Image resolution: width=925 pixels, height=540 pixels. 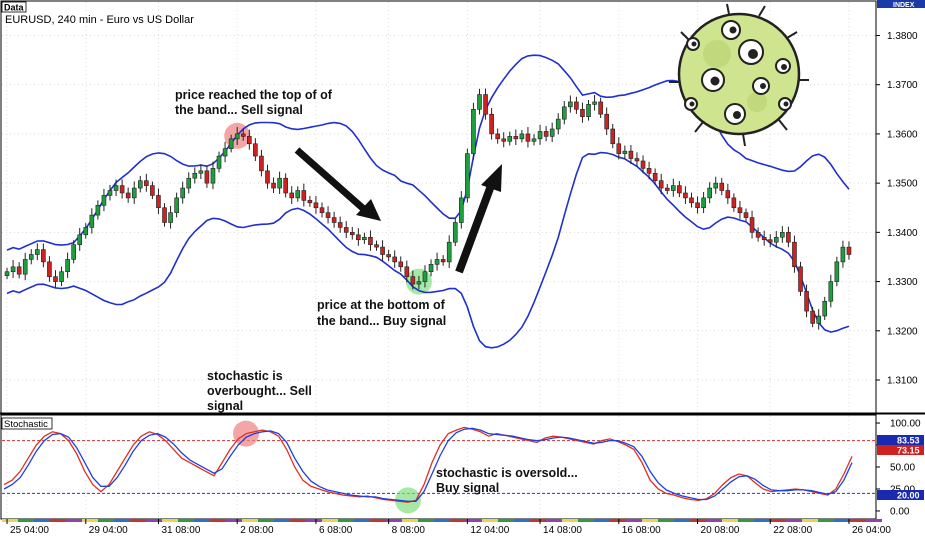 I want to click on annotation-stoch-ob-3: signal, so click(x=225, y=406).